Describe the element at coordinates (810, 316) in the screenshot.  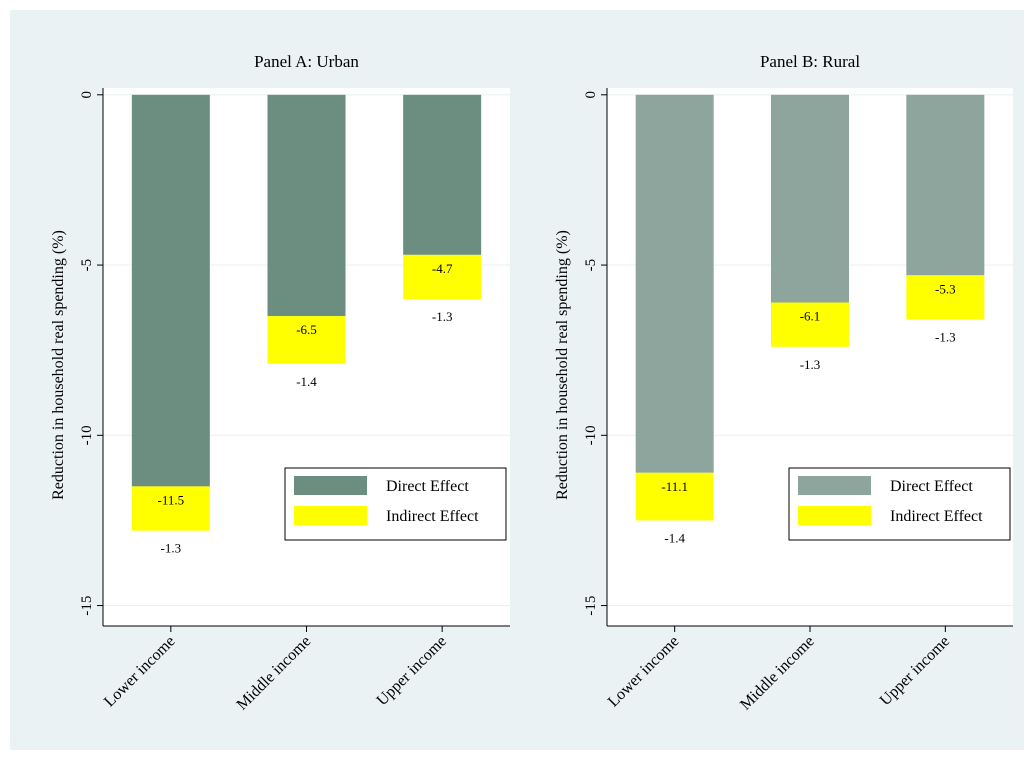
I see `data-label-direct: -6.1` at that location.